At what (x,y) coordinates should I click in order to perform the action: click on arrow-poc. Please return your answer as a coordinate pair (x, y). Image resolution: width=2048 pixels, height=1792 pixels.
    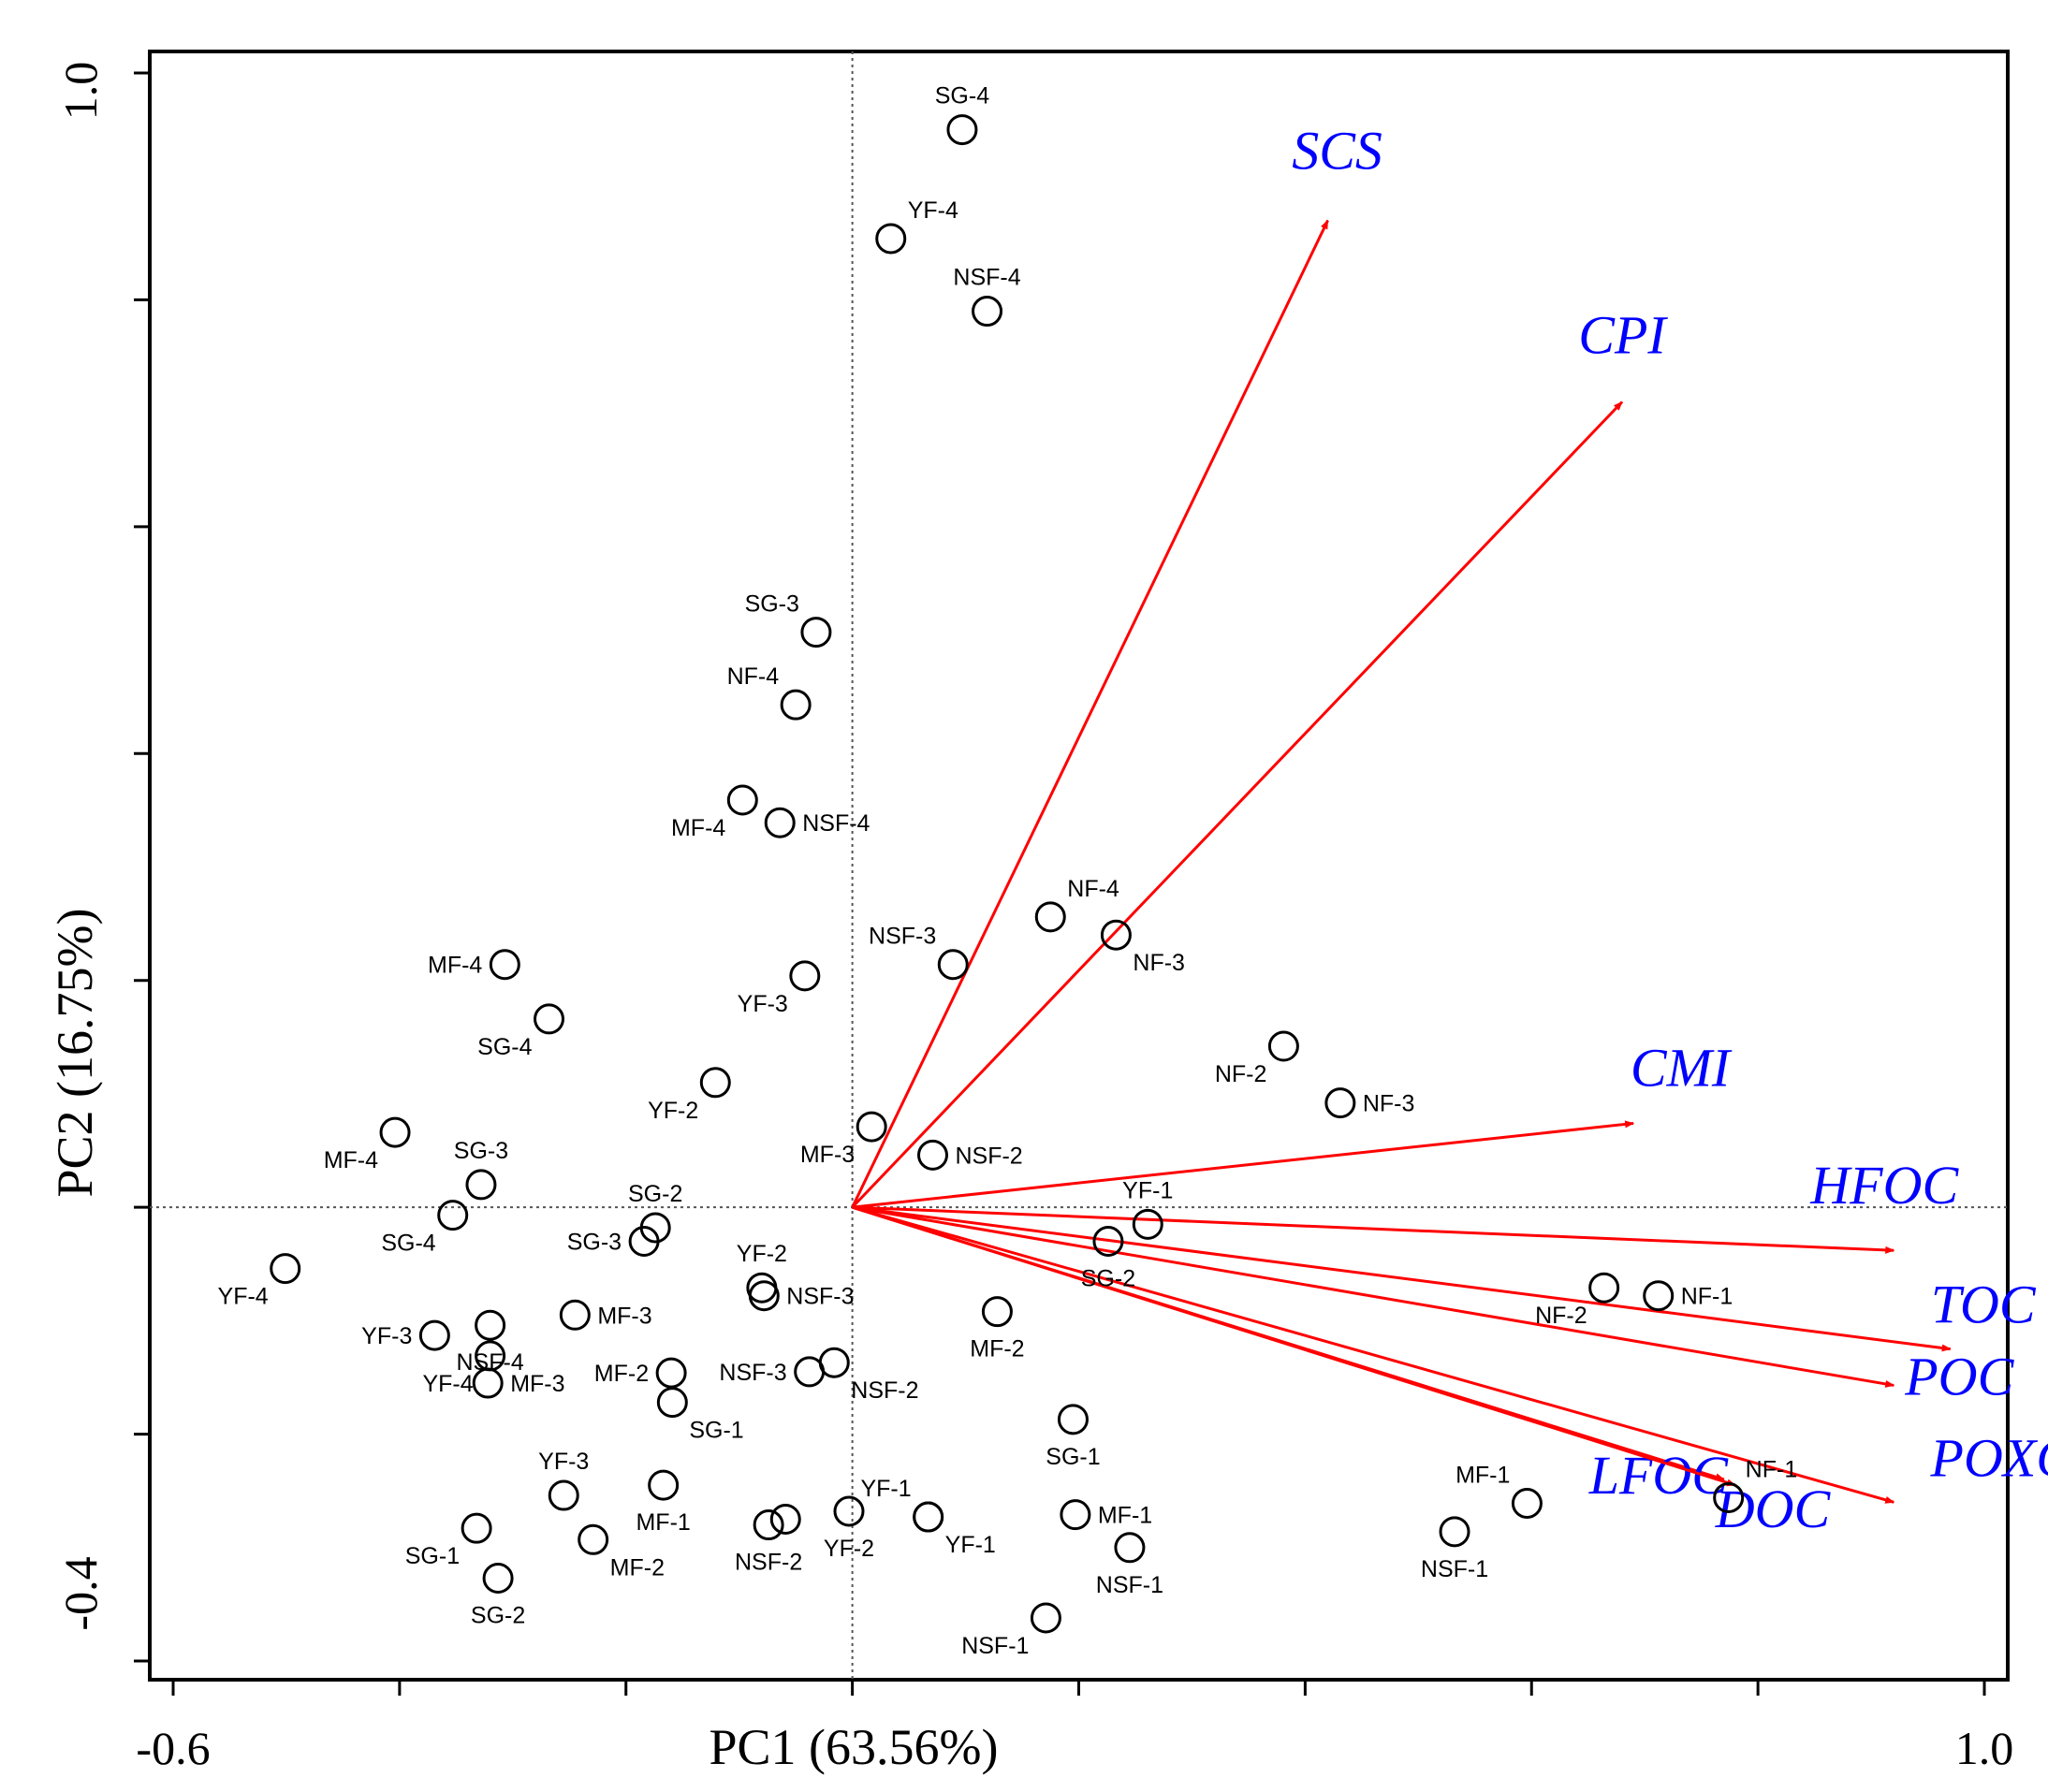
    Looking at the image, I should click on (1373, 1296).